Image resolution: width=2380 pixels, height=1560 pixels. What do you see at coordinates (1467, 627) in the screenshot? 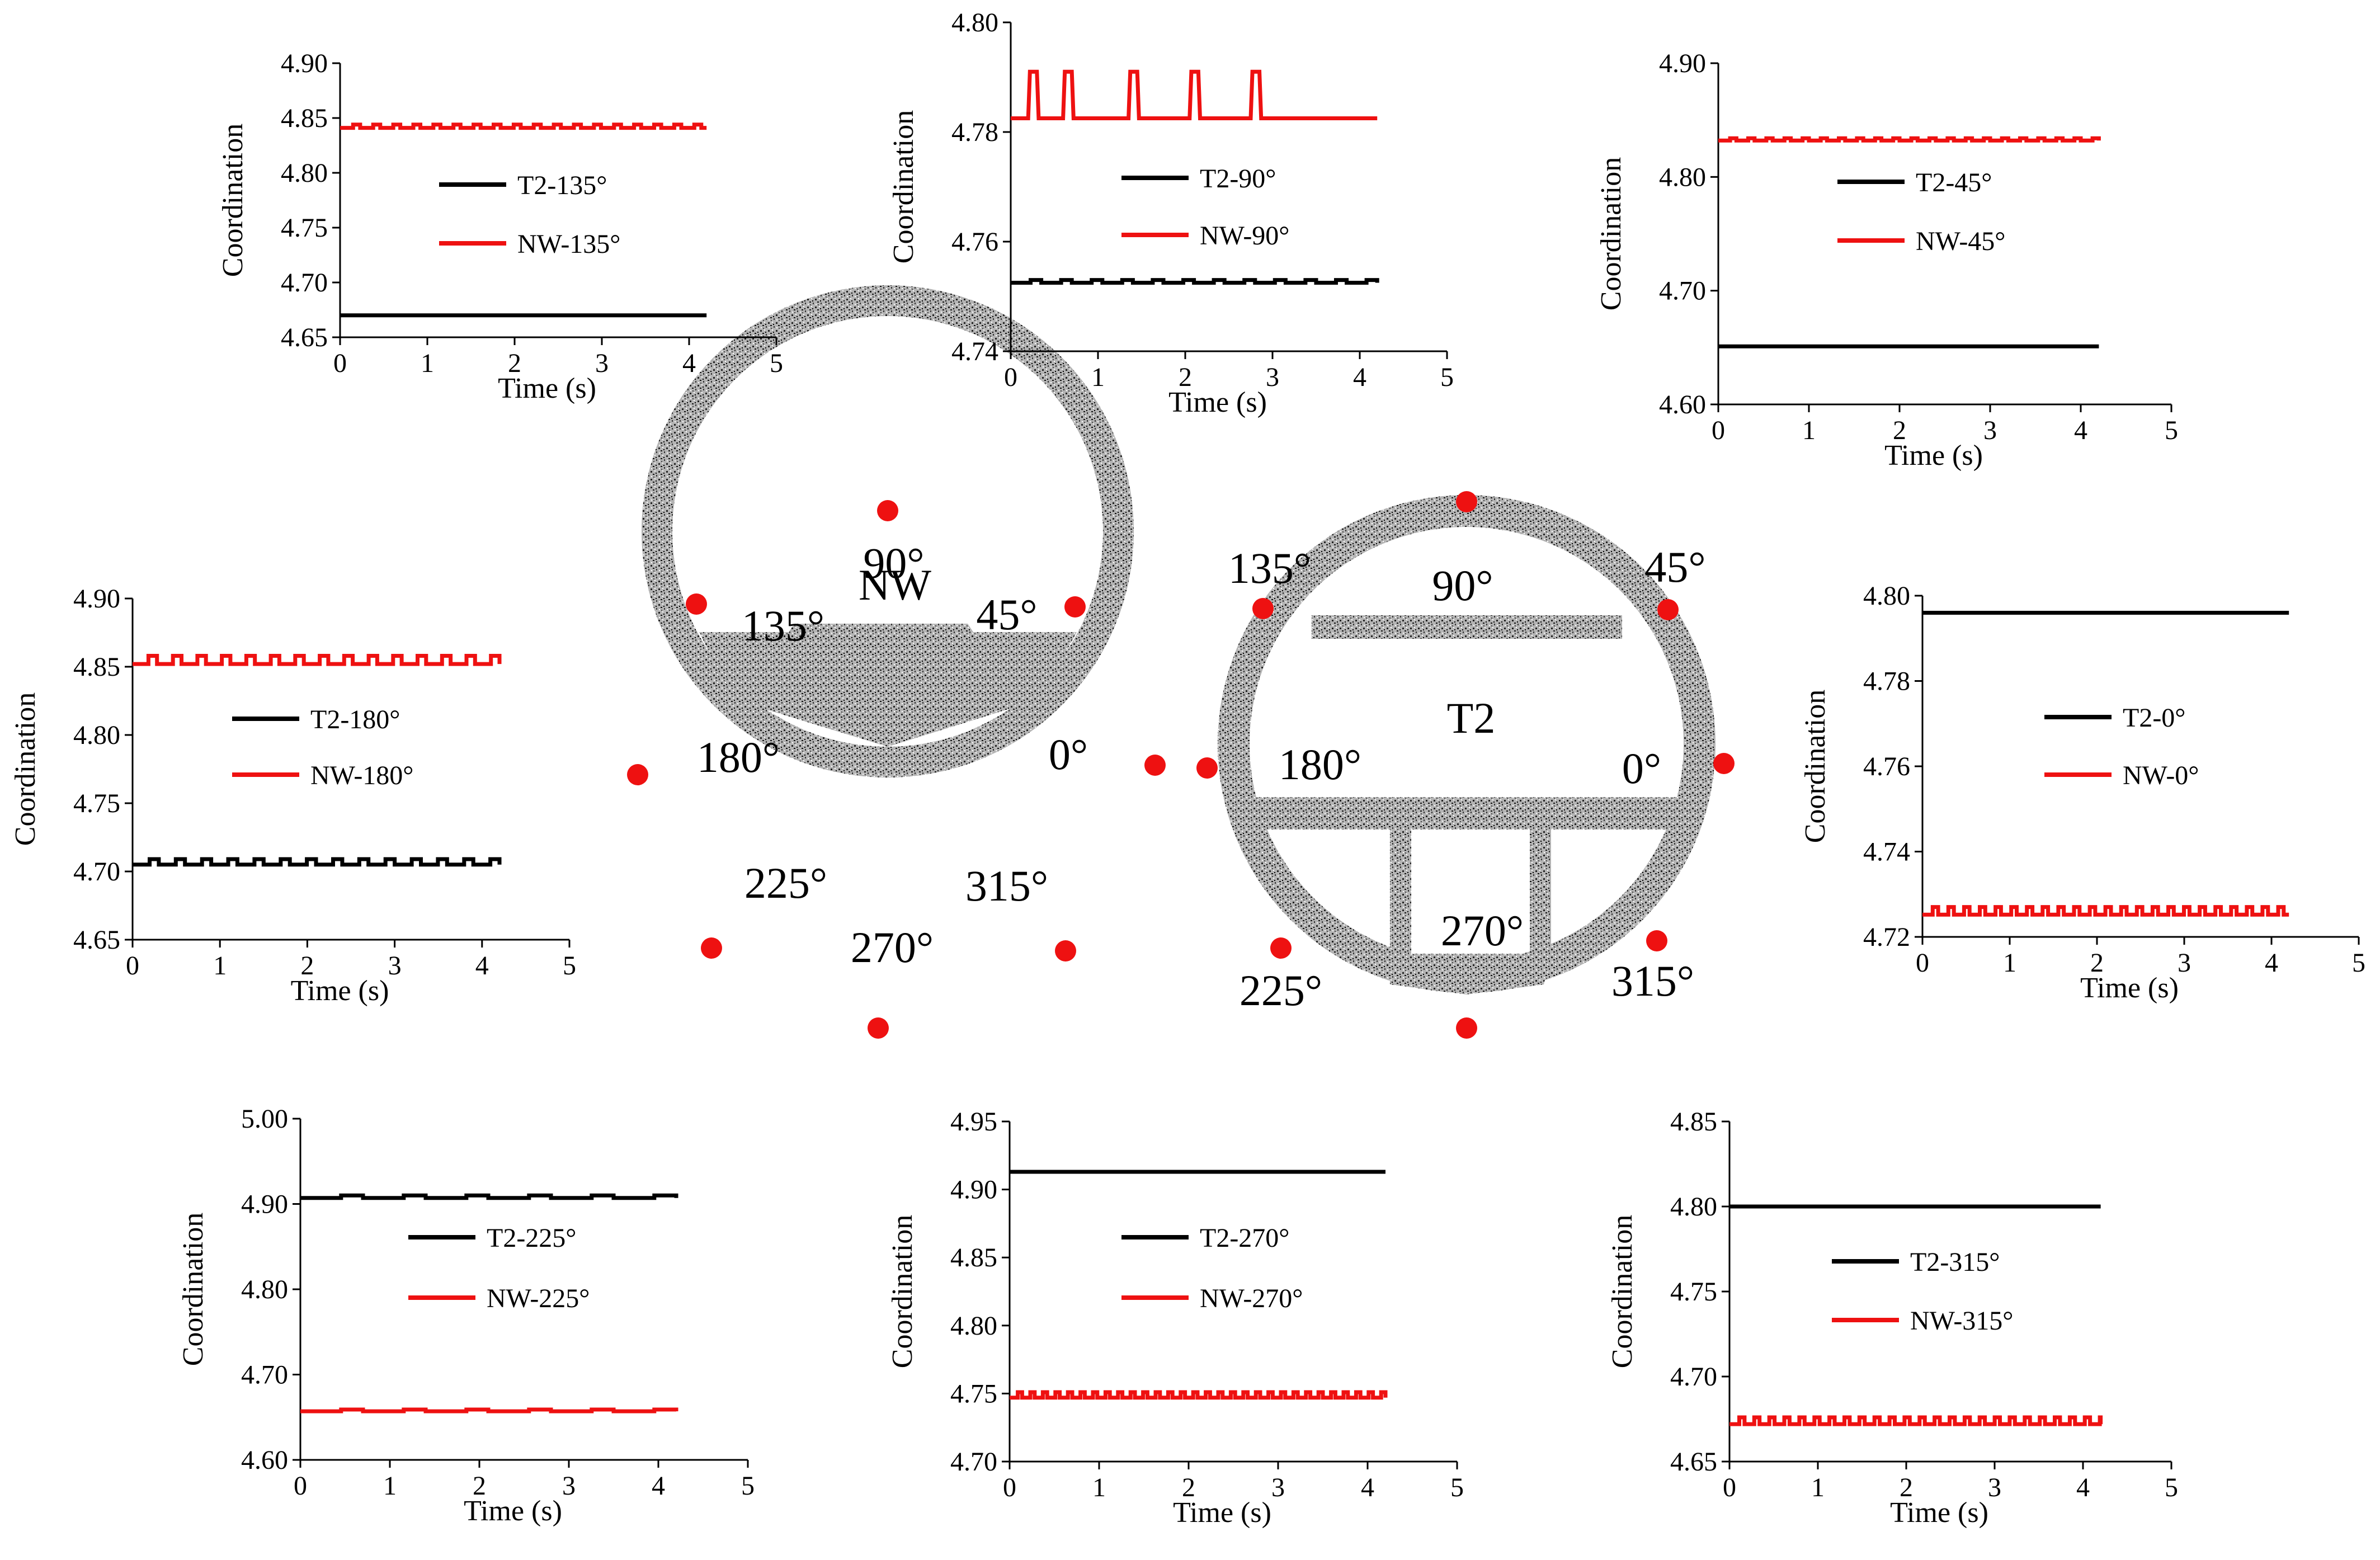
I see `t2-upper-slab` at bounding box center [1467, 627].